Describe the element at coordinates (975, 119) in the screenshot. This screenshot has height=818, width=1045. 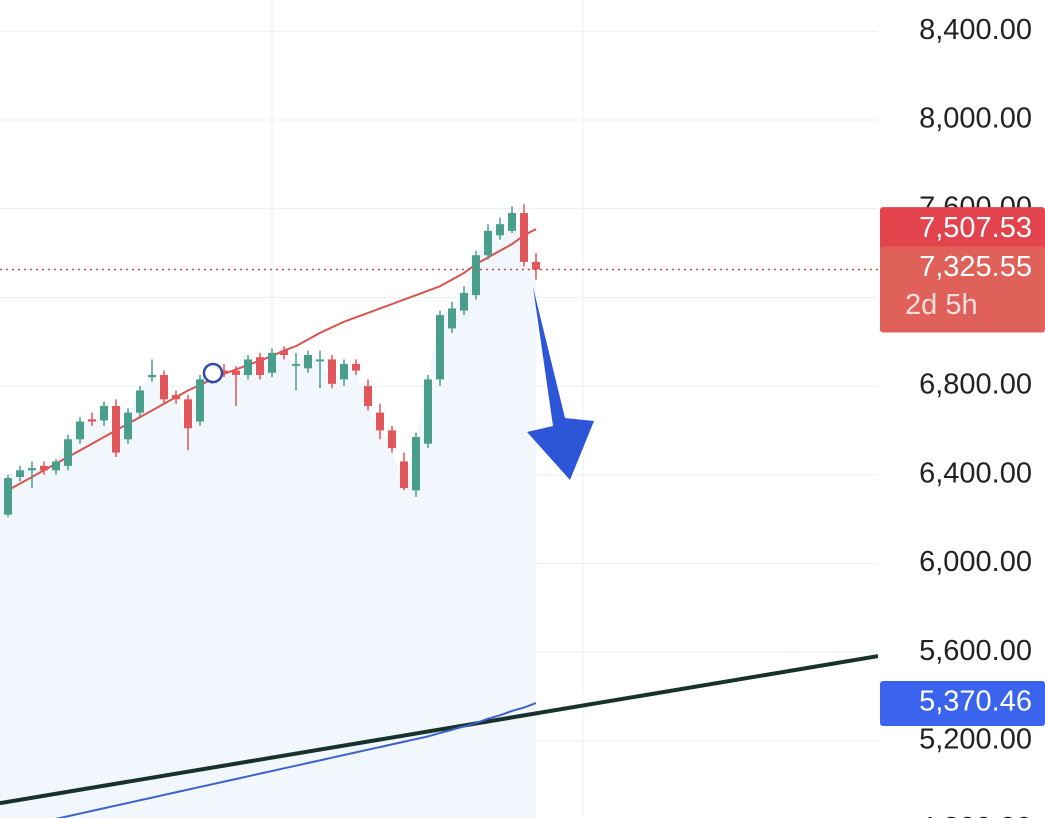
I see `y-tick-label: 8,000.00` at that location.